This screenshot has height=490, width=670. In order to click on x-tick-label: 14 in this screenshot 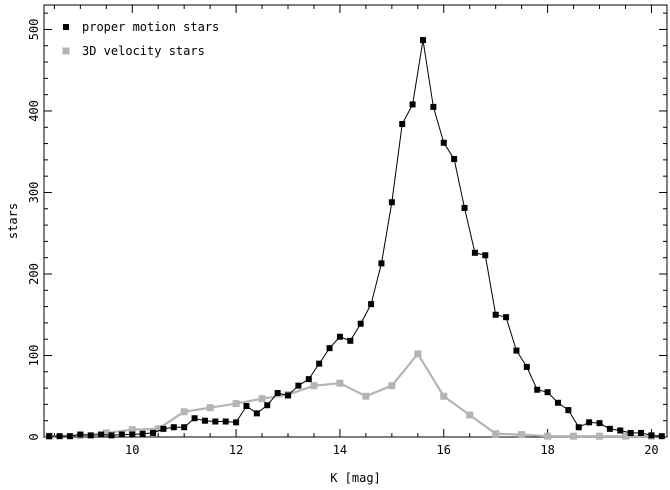, I will do `click(340, 450)`.